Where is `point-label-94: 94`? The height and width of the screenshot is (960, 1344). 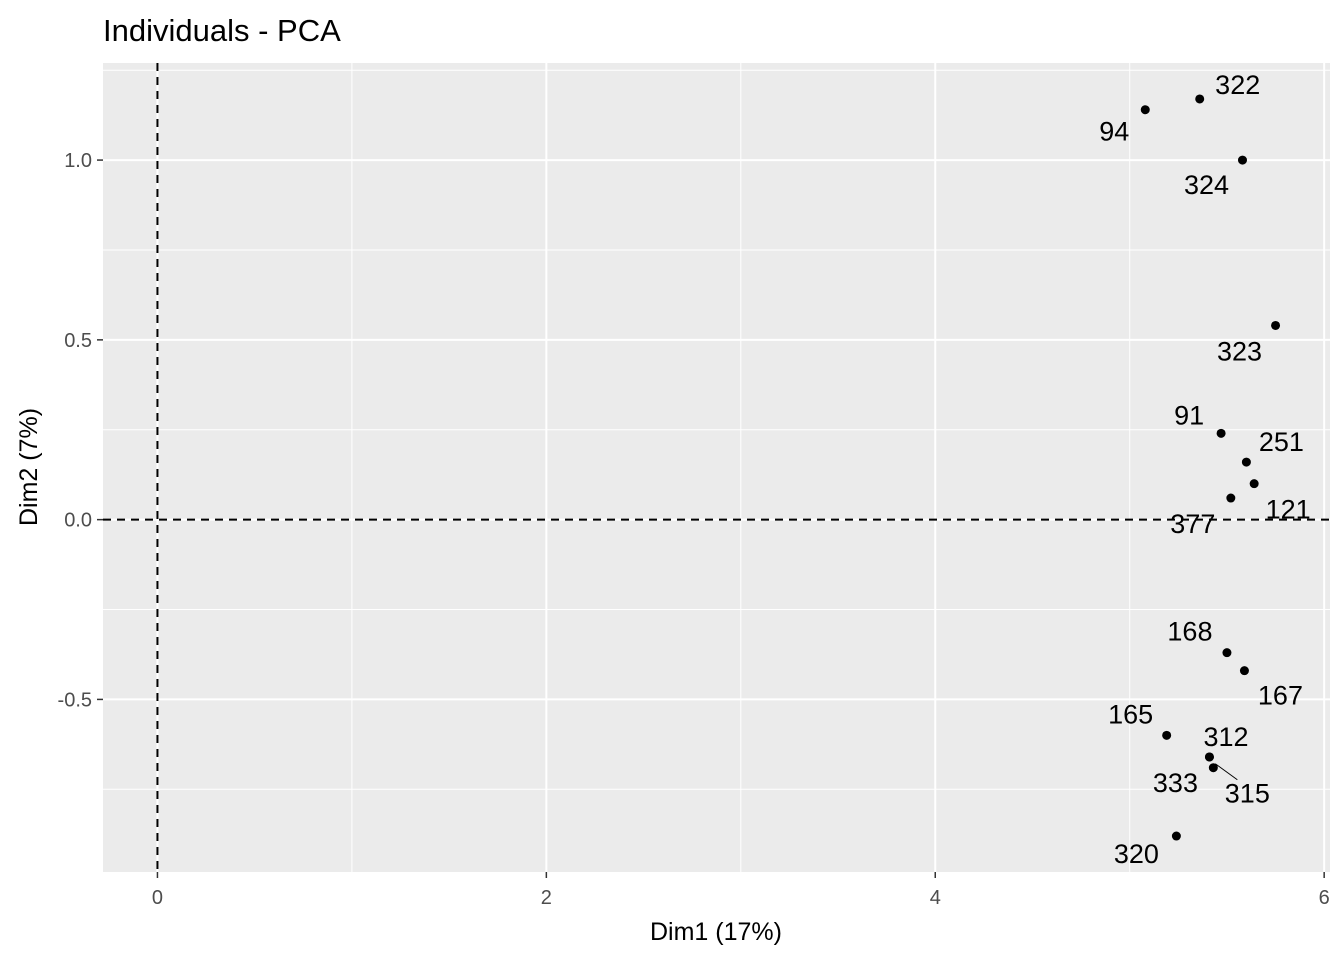 point-label-94: 94 is located at coordinates (1114, 132).